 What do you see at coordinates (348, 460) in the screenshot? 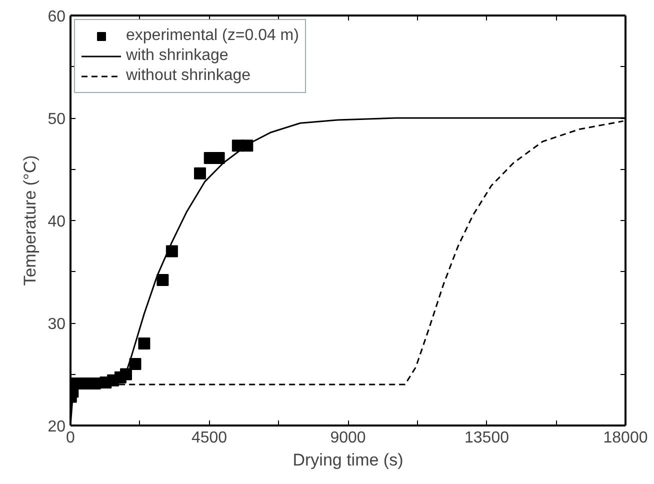
I see `x-axis-title: Drying time (s)` at bounding box center [348, 460].